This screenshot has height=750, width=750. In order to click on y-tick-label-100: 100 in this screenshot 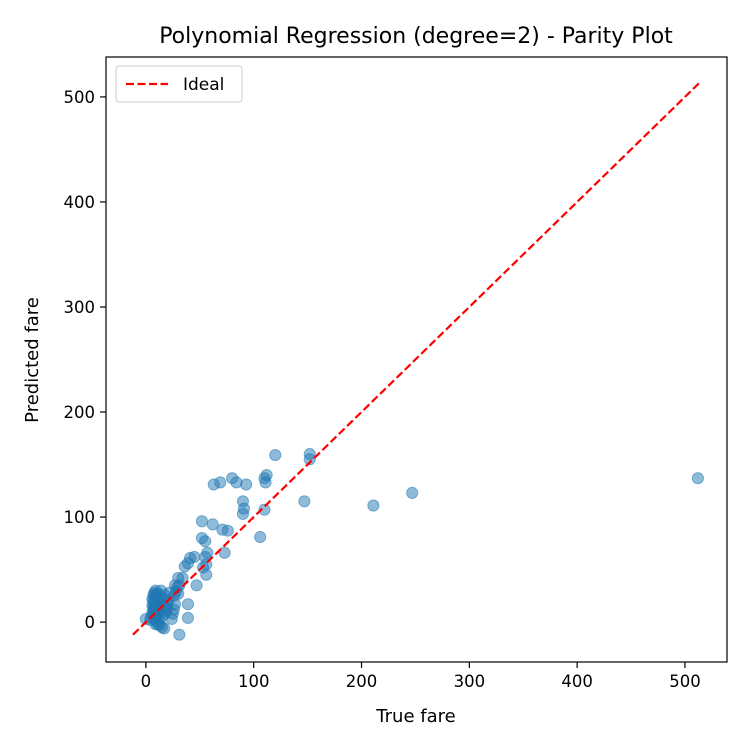, I will do `click(80, 517)`.